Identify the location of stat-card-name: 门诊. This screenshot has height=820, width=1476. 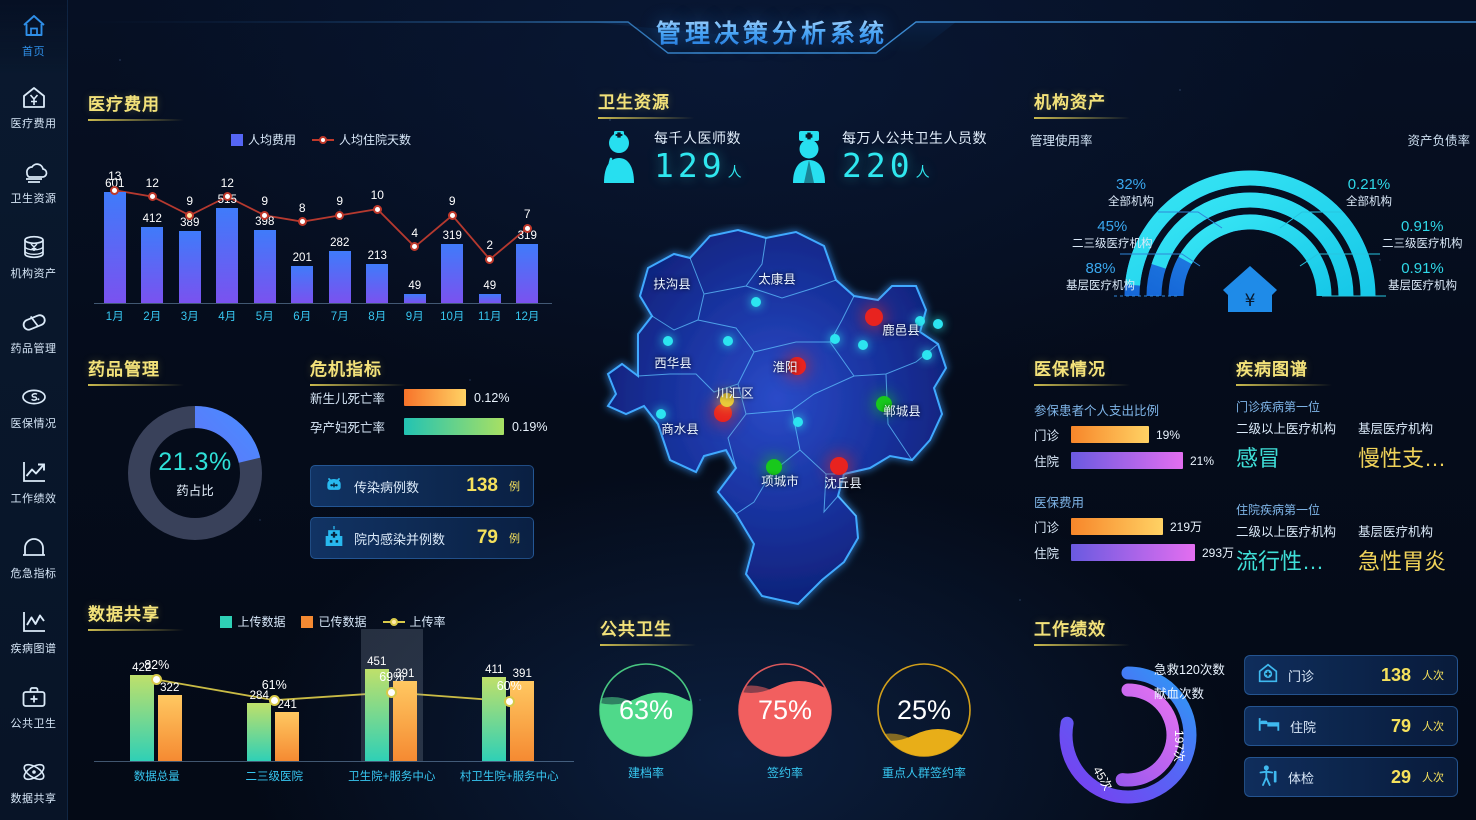
(1301, 676).